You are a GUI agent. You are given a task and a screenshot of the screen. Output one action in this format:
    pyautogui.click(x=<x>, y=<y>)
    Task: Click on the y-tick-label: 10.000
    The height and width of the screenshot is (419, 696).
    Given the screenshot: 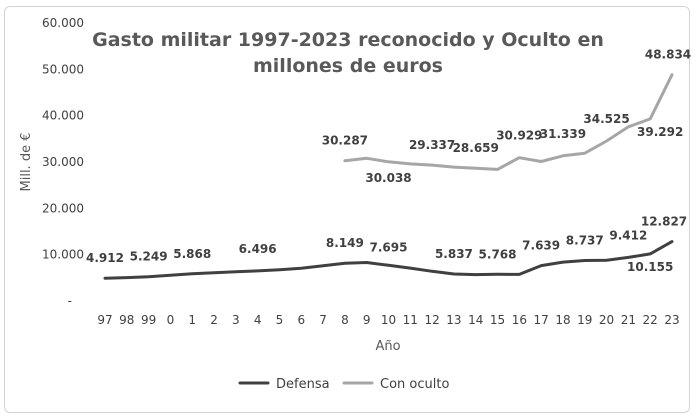 What is the action you would take?
    pyautogui.click(x=63, y=255)
    